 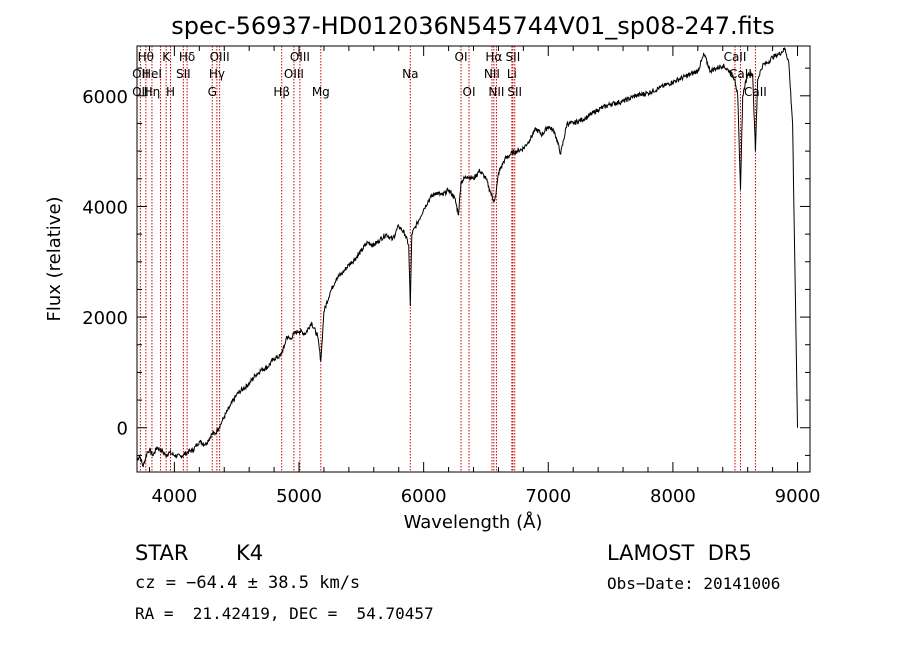 What do you see at coordinates (212, 92) in the screenshot?
I see `line-marker-label: G` at bounding box center [212, 92].